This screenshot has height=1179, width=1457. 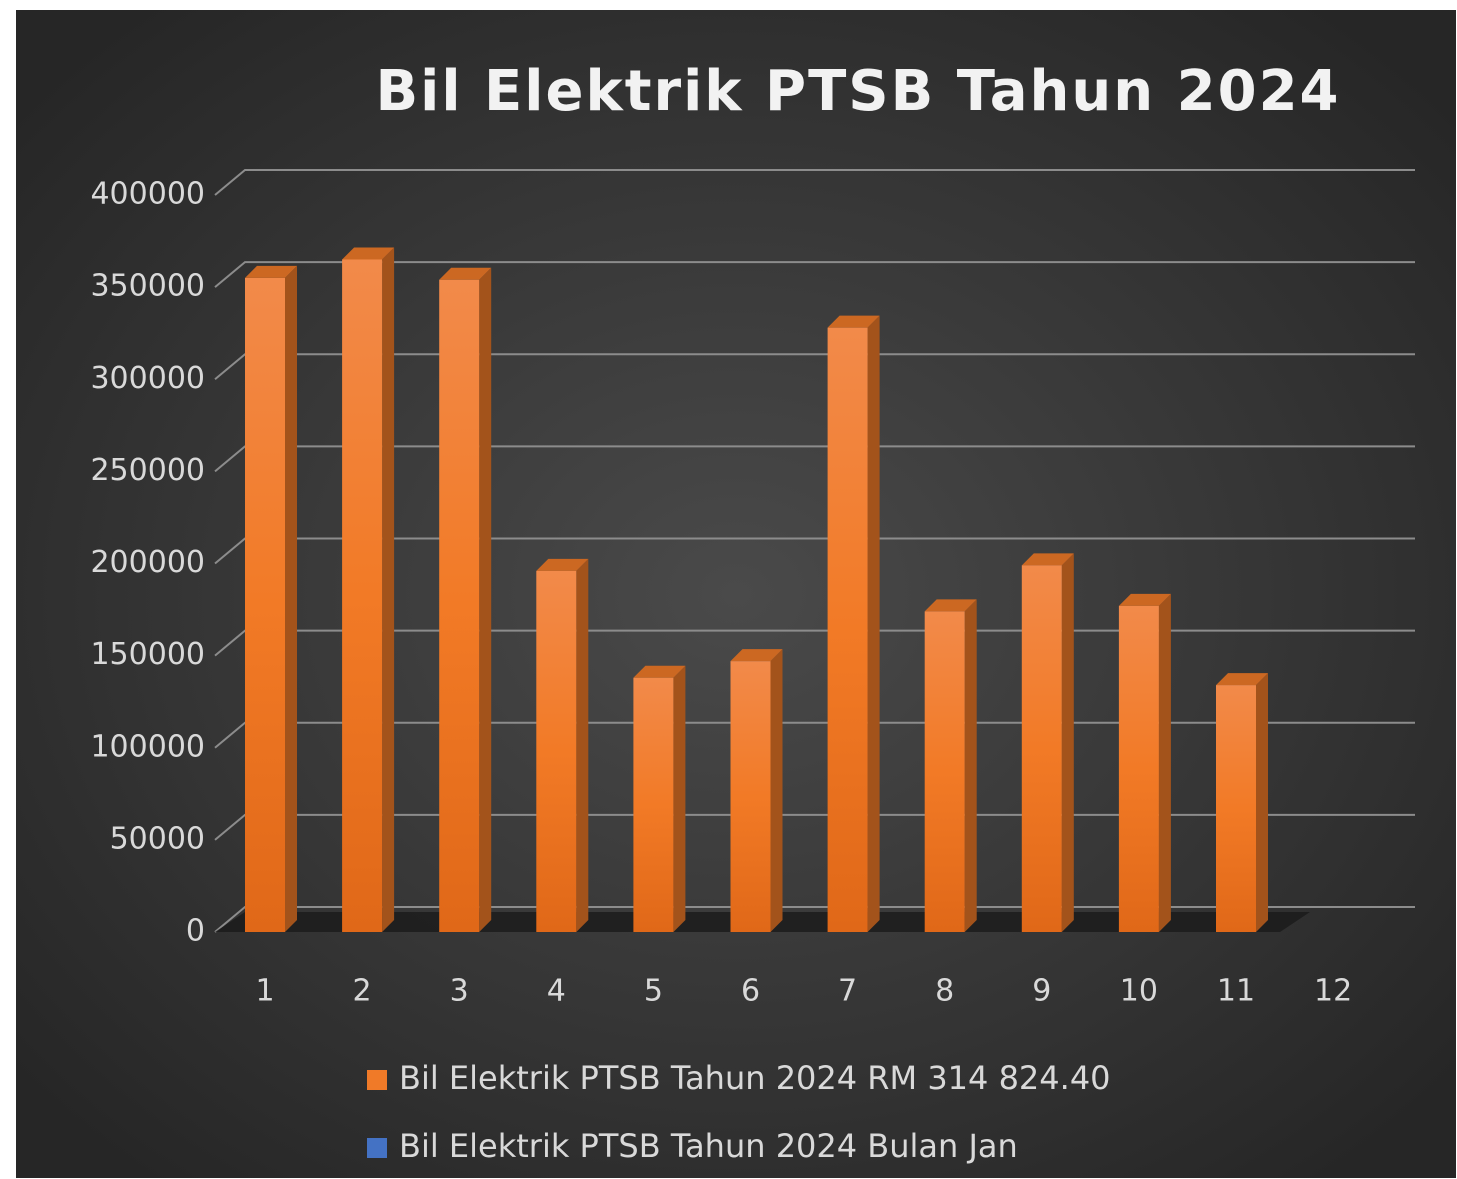 I want to click on x-tick-label: 5, so click(x=653, y=991).